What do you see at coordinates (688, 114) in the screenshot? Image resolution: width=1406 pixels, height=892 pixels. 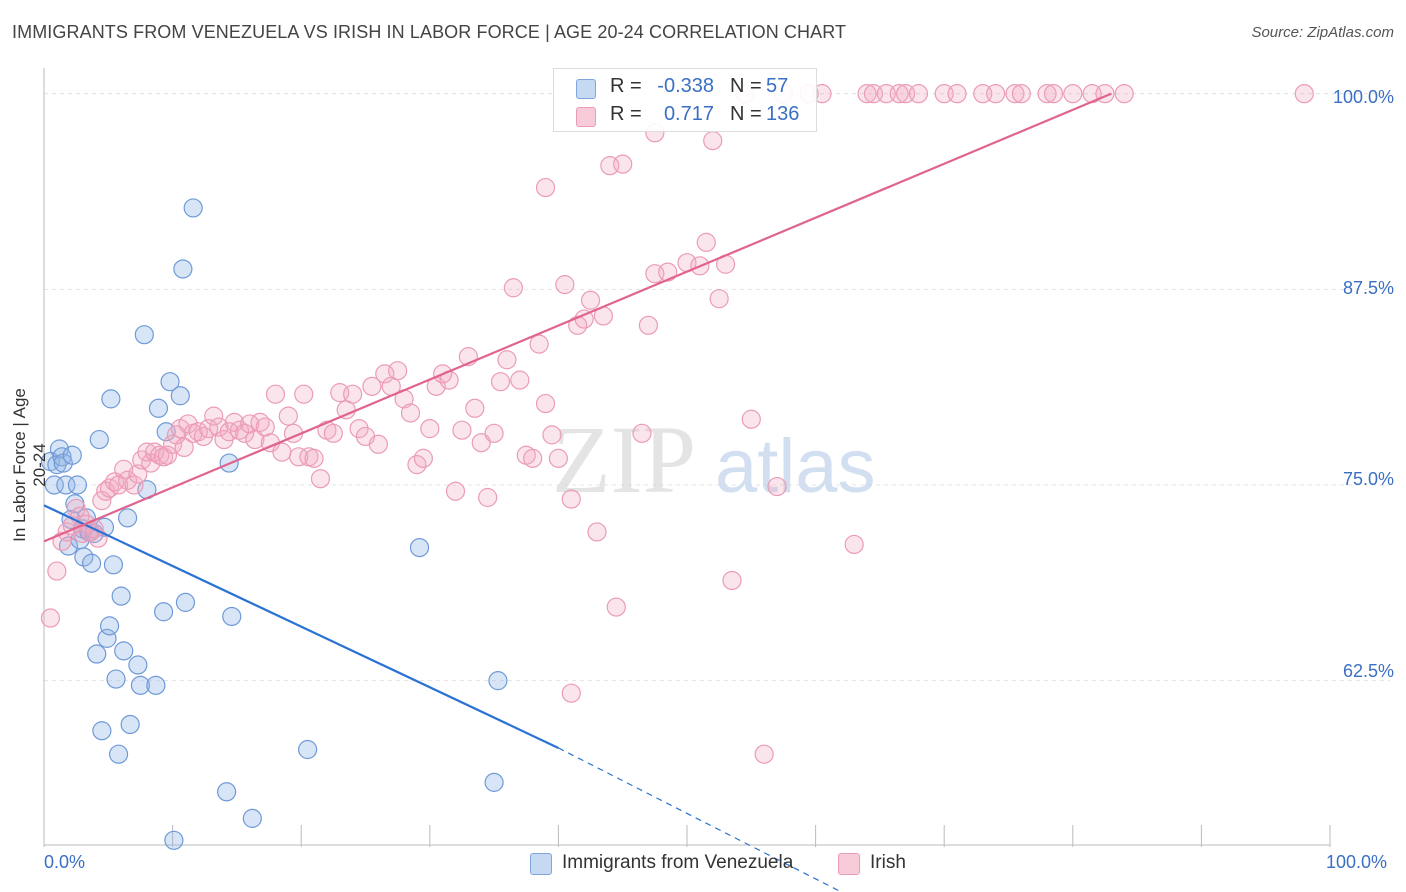 I see `legend-r-value: 0.717` at bounding box center [688, 114].